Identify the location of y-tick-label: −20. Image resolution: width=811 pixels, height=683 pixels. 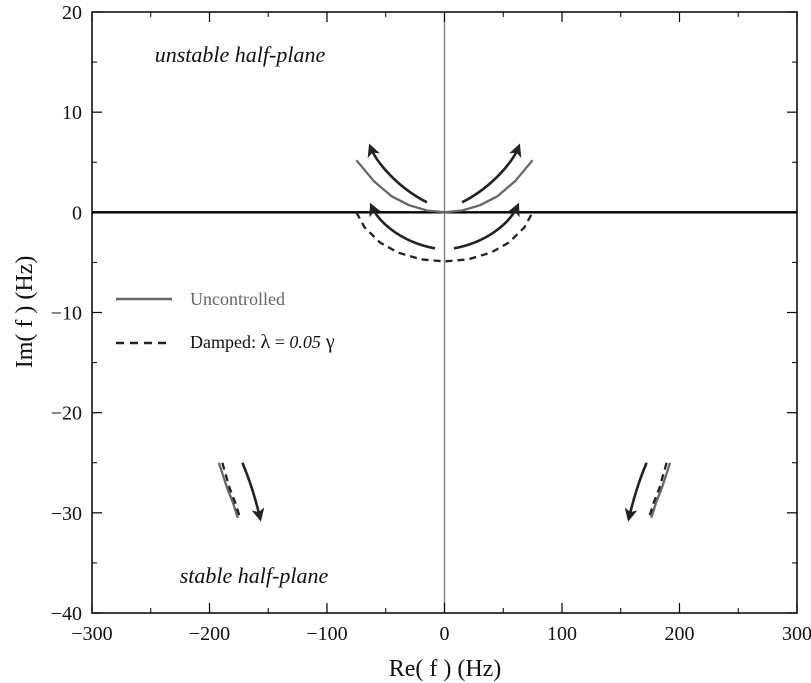
(66, 414).